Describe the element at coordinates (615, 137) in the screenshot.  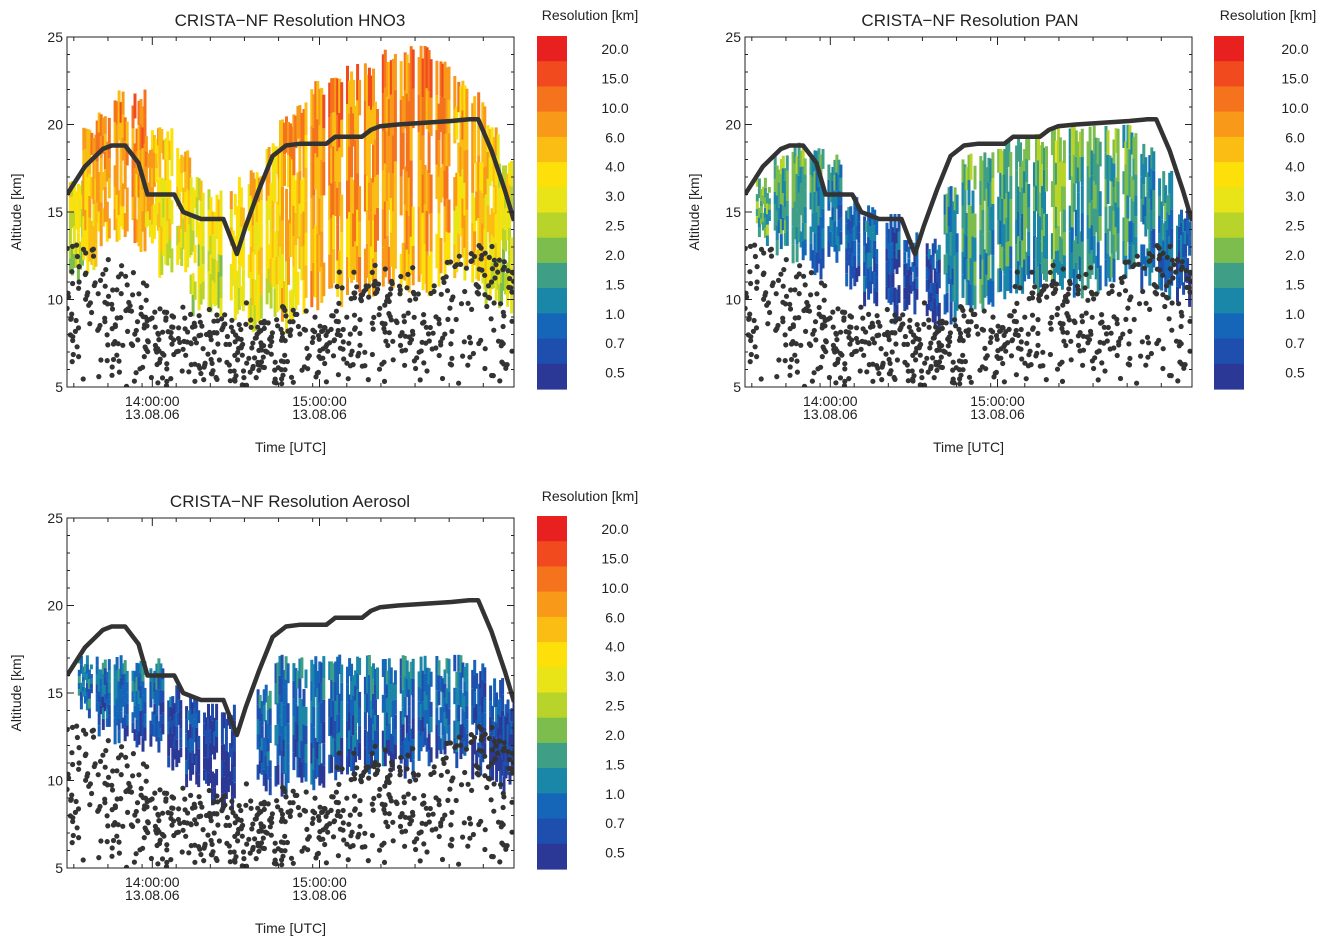
I see `colorbar-label: 6.0` at that location.